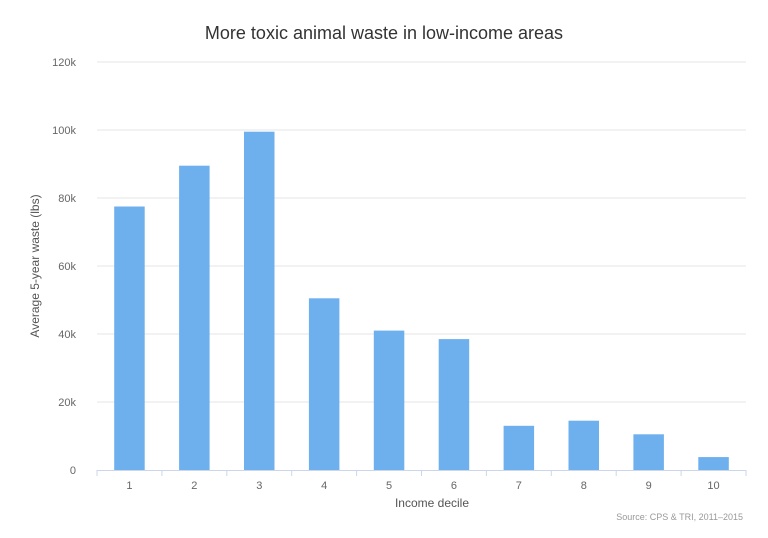  I want to click on y-axis-label: Average 5-year waste (lbs), so click(35, 265).